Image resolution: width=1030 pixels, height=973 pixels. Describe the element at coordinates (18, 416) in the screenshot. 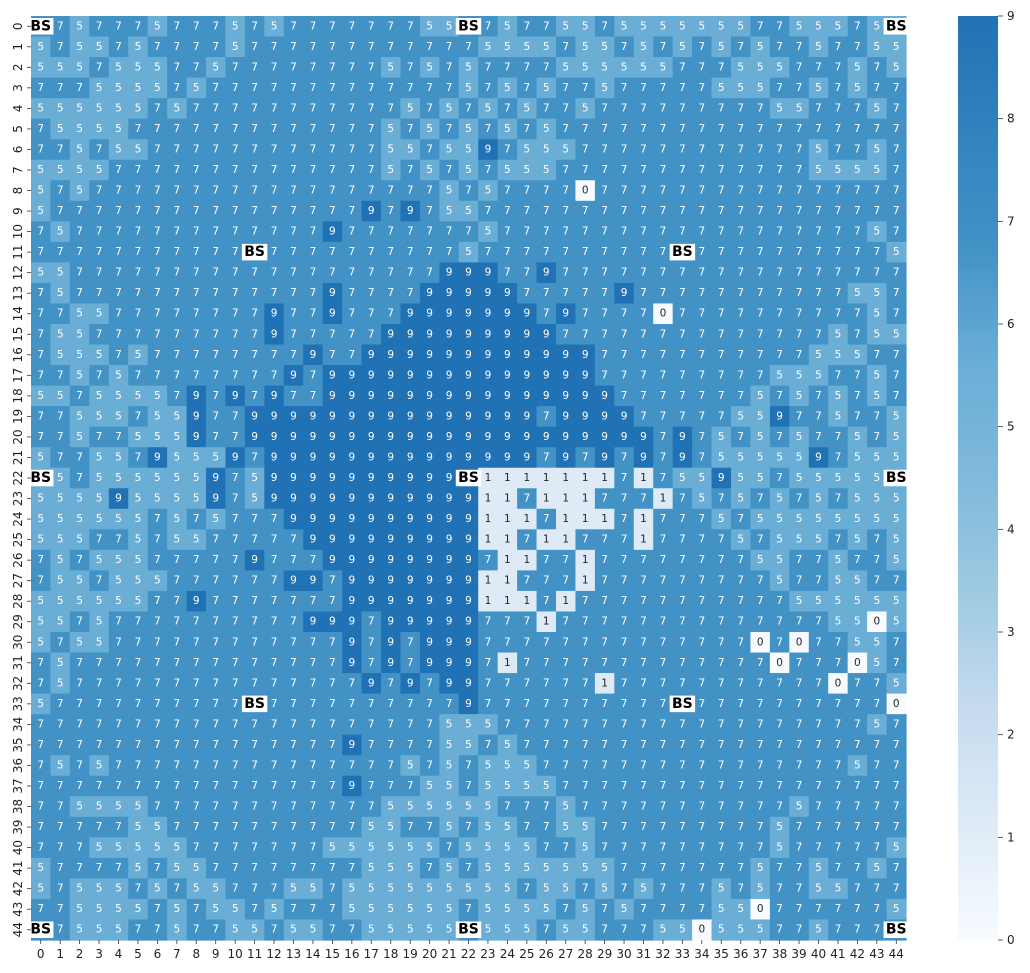

I see `y-tick-label: 19` at that location.